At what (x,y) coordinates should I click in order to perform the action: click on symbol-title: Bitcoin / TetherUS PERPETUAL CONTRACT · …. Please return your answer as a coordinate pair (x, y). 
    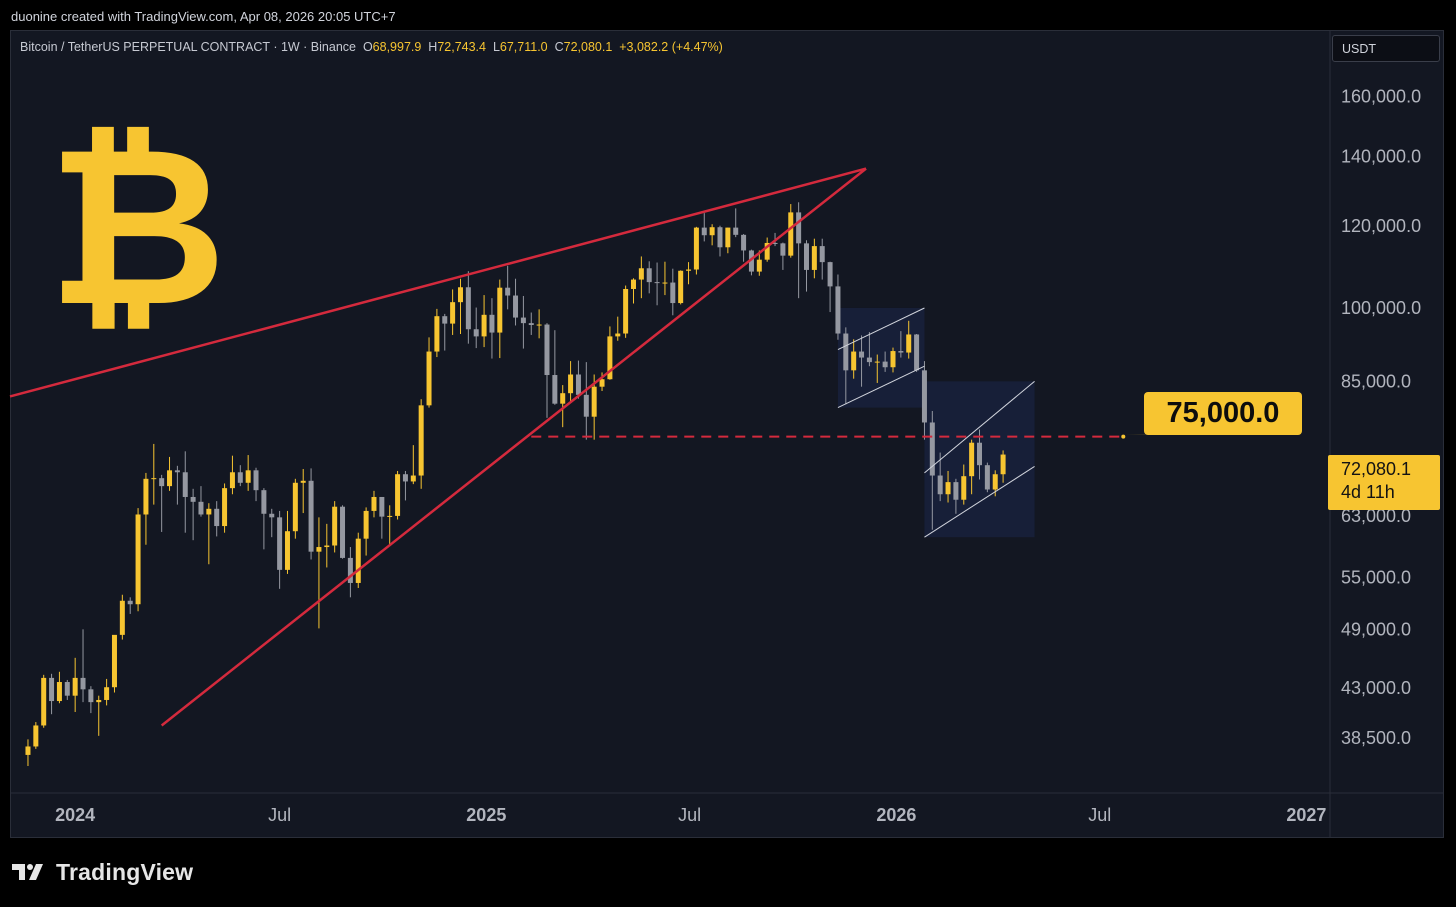
    Looking at the image, I should click on (188, 47).